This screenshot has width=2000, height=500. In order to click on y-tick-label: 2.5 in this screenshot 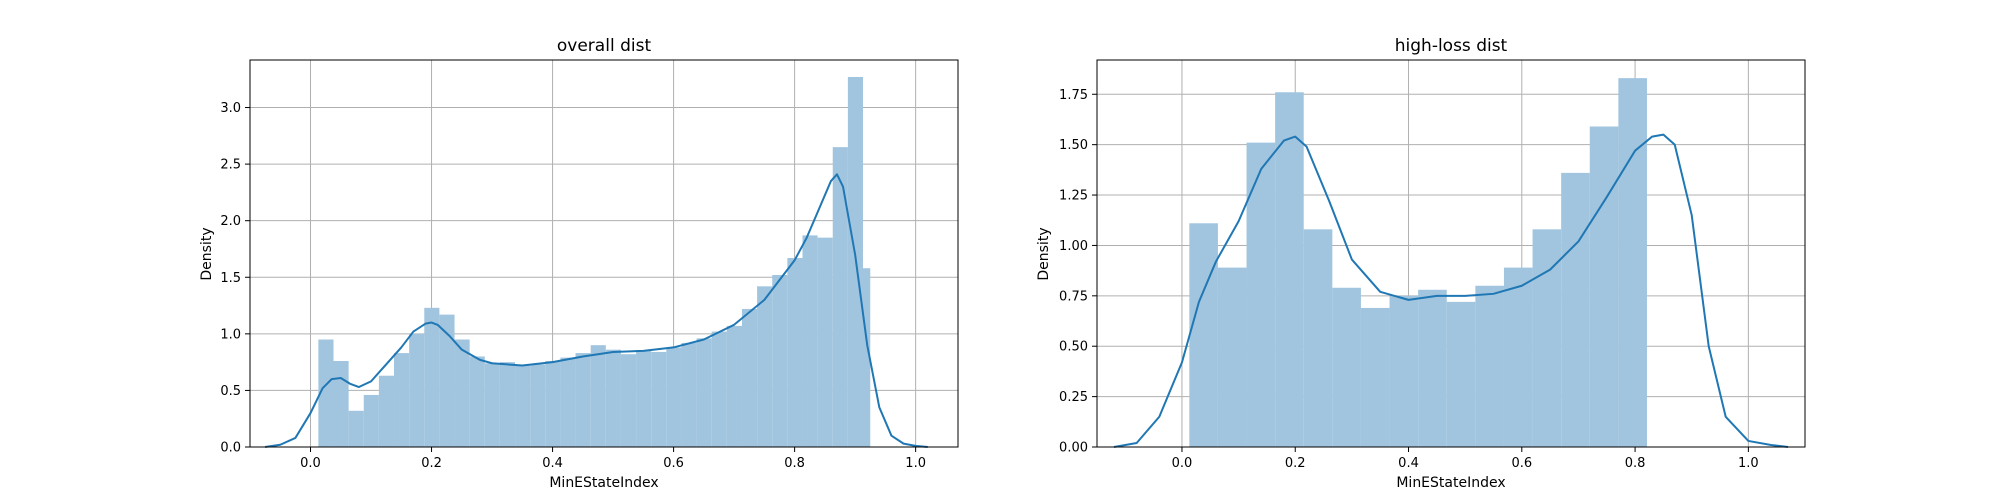, I will do `click(230, 165)`.